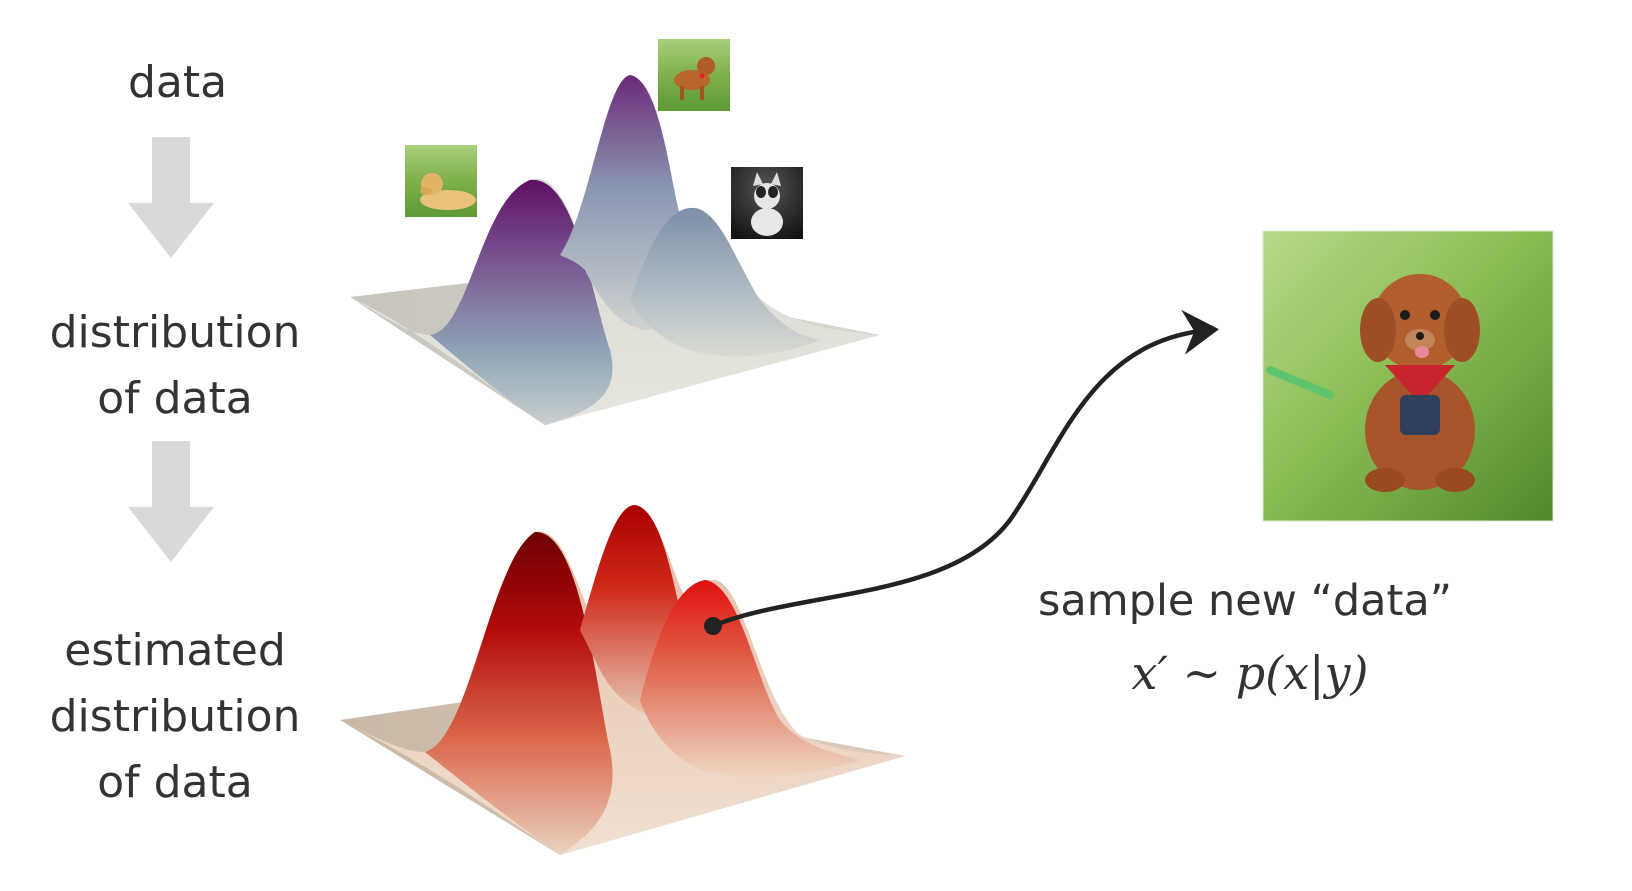  What do you see at coordinates (175, 366) in the screenshot?
I see `distribution-label: distribution of data` at bounding box center [175, 366].